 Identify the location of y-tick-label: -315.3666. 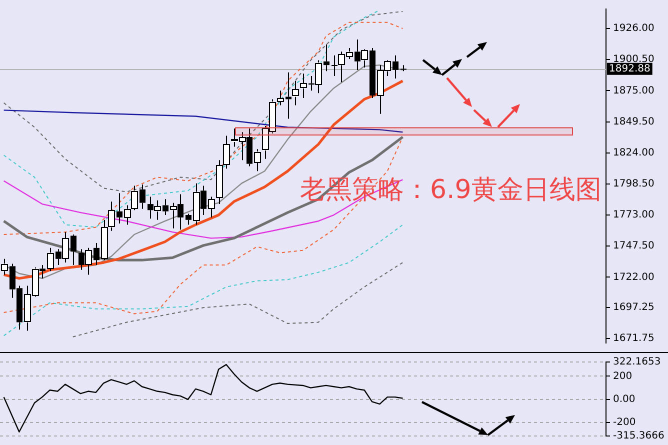
(638, 436).